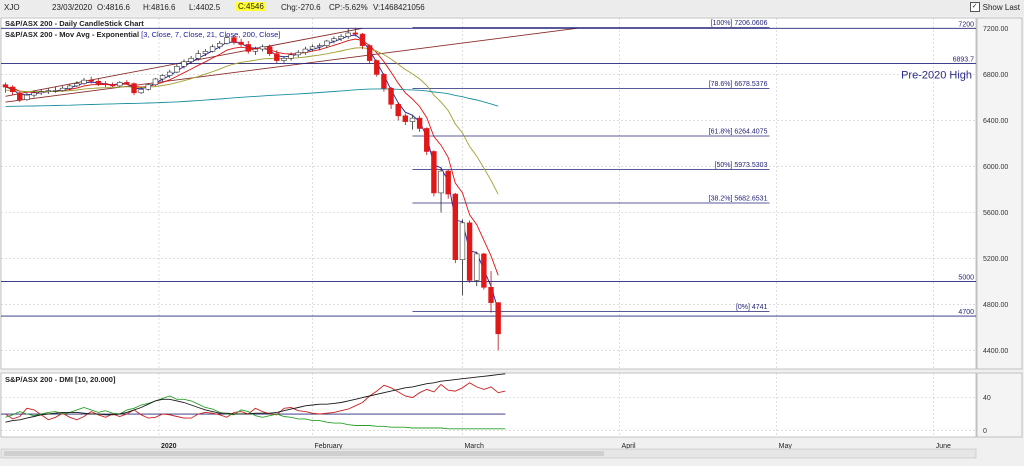 This screenshot has height=466, width=1024. Describe the element at coordinates (752, 307) in the screenshot. I see `fib-label: [0%] 4741` at that location.